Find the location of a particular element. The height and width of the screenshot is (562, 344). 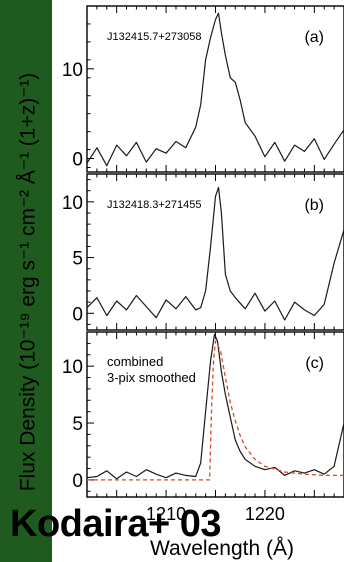

x-tick-label: 1210 is located at coordinates (166, 514).